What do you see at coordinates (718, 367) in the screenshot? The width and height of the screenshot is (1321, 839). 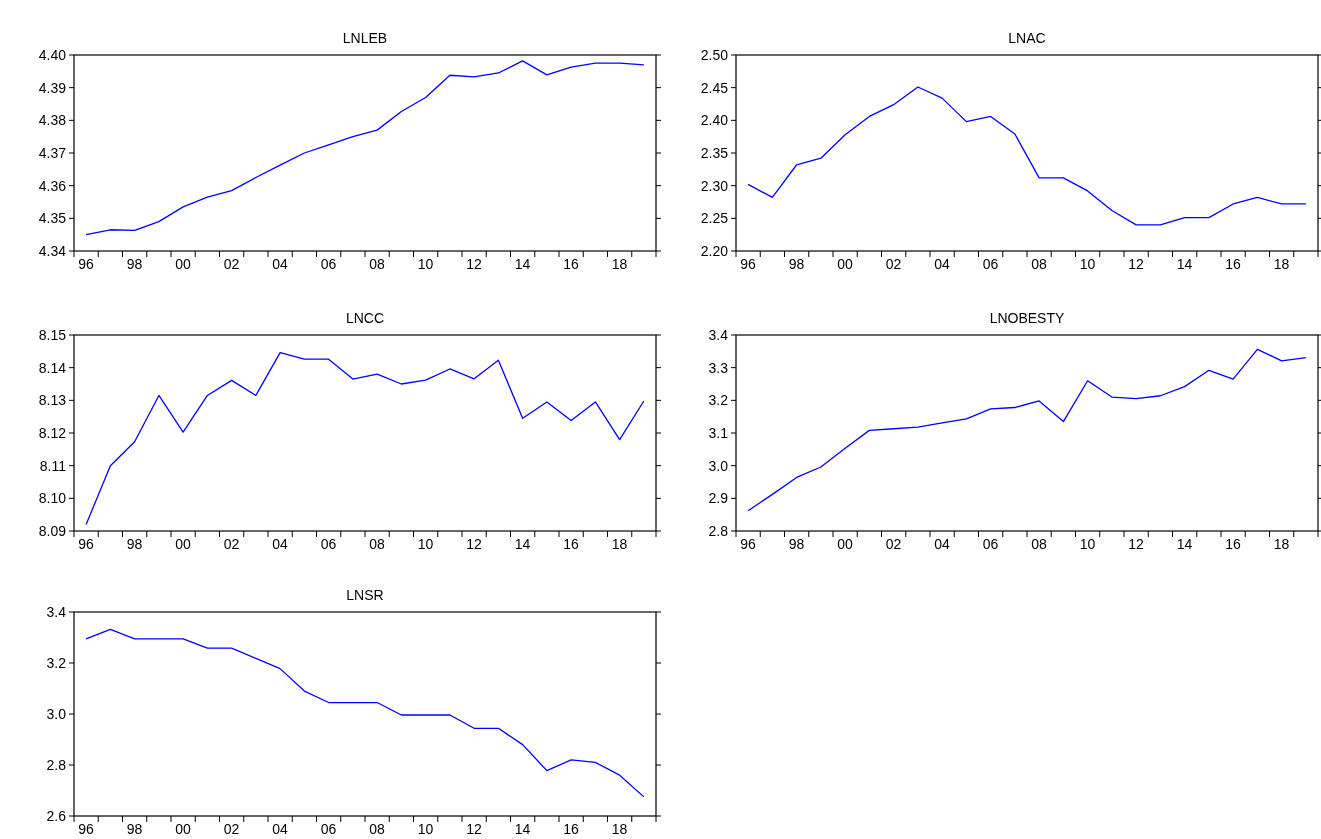 I see `y-tick-label: 3.3` at bounding box center [718, 367].